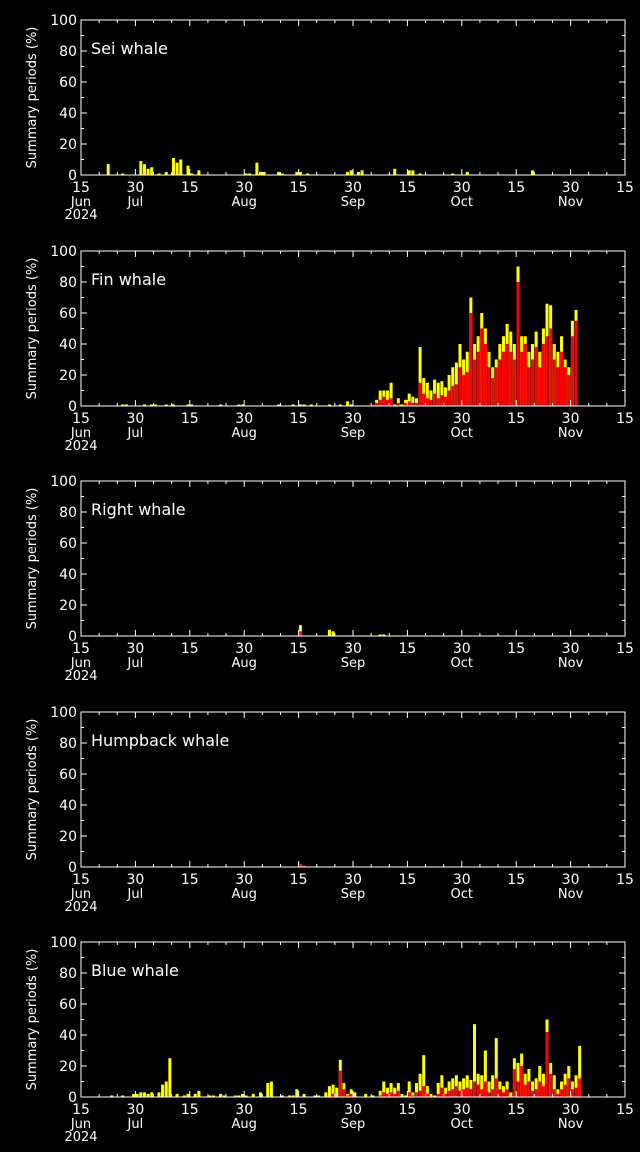  Describe the element at coordinates (80, 446) in the screenshot. I see `x-year-label: 2024` at that location.